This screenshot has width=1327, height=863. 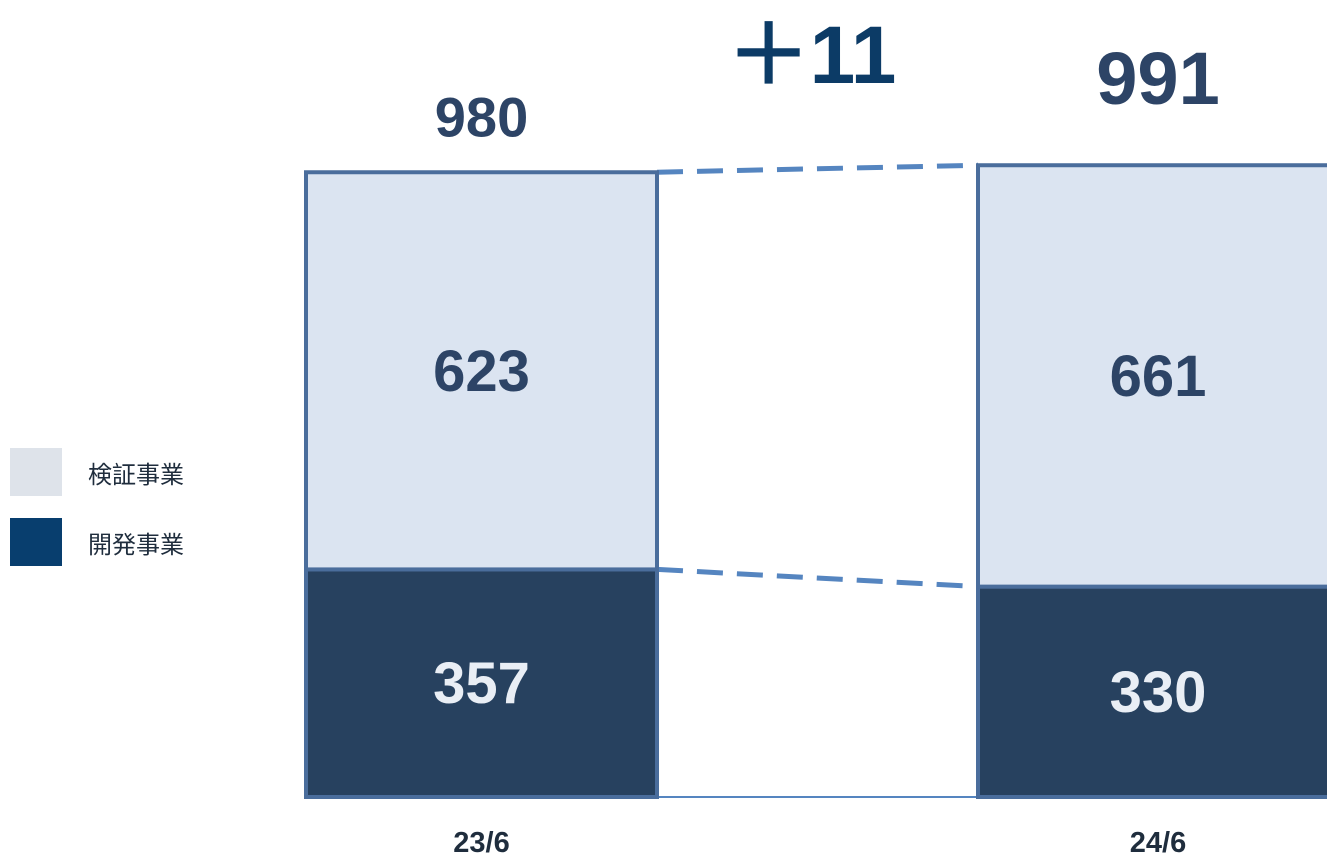 What do you see at coordinates (481, 116) in the screenshot?
I see `total-label-0: 980` at bounding box center [481, 116].